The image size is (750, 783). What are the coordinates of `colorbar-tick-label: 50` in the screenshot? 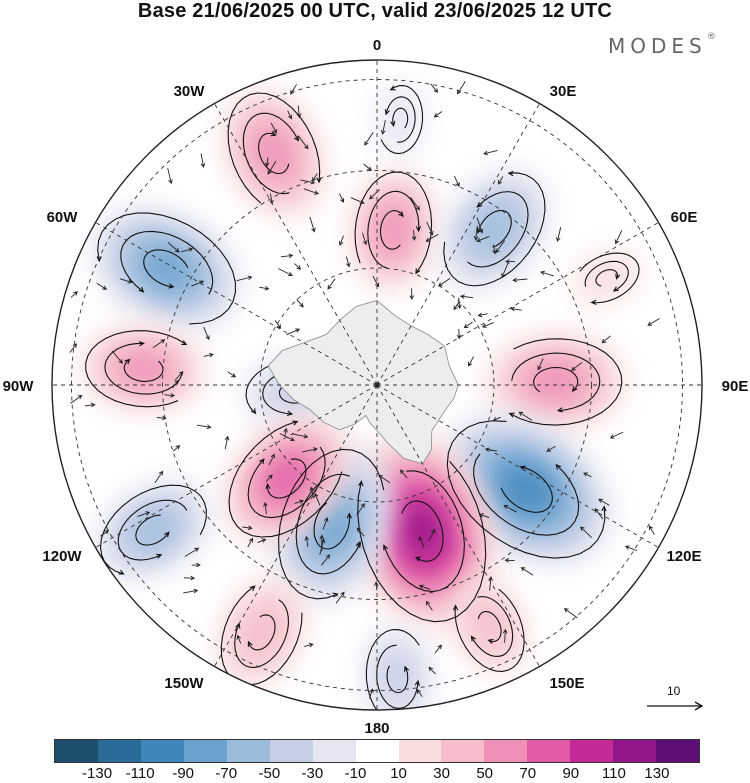 It's located at (484, 773).